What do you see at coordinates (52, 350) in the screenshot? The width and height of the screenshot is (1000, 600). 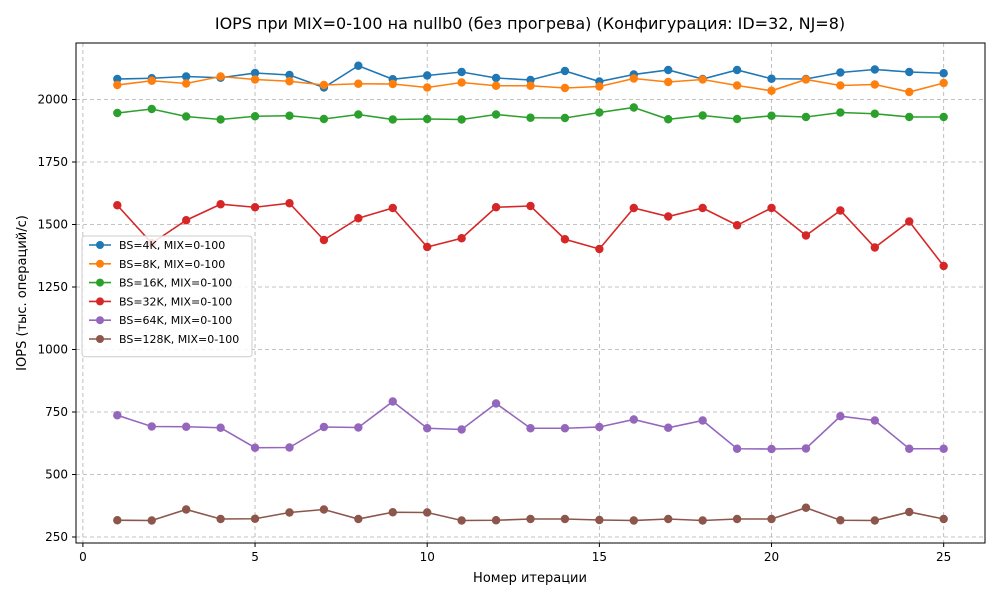 I see `y-tick-label: 1000` at bounding box center [52, 350].